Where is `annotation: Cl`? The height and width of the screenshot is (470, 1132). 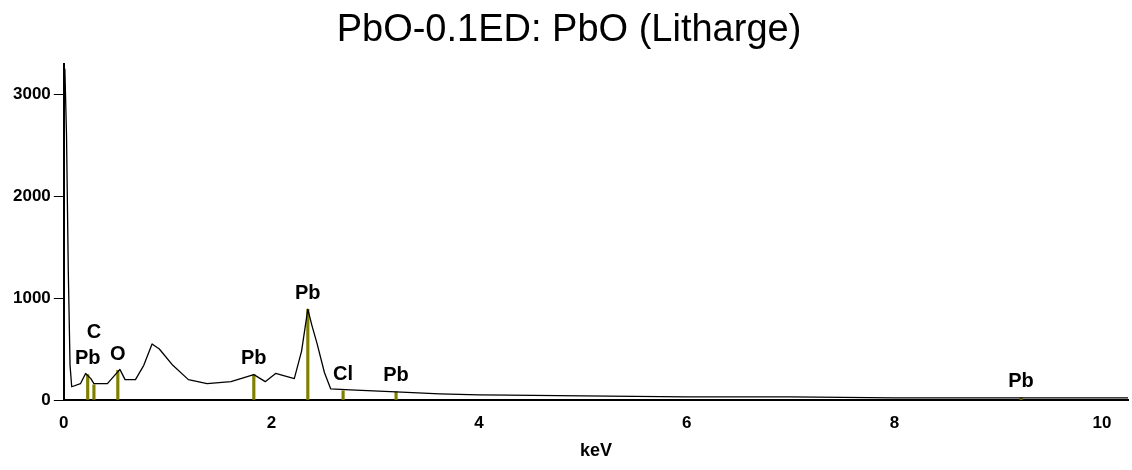 annotation: Cl is located at coordinates (343, 373).